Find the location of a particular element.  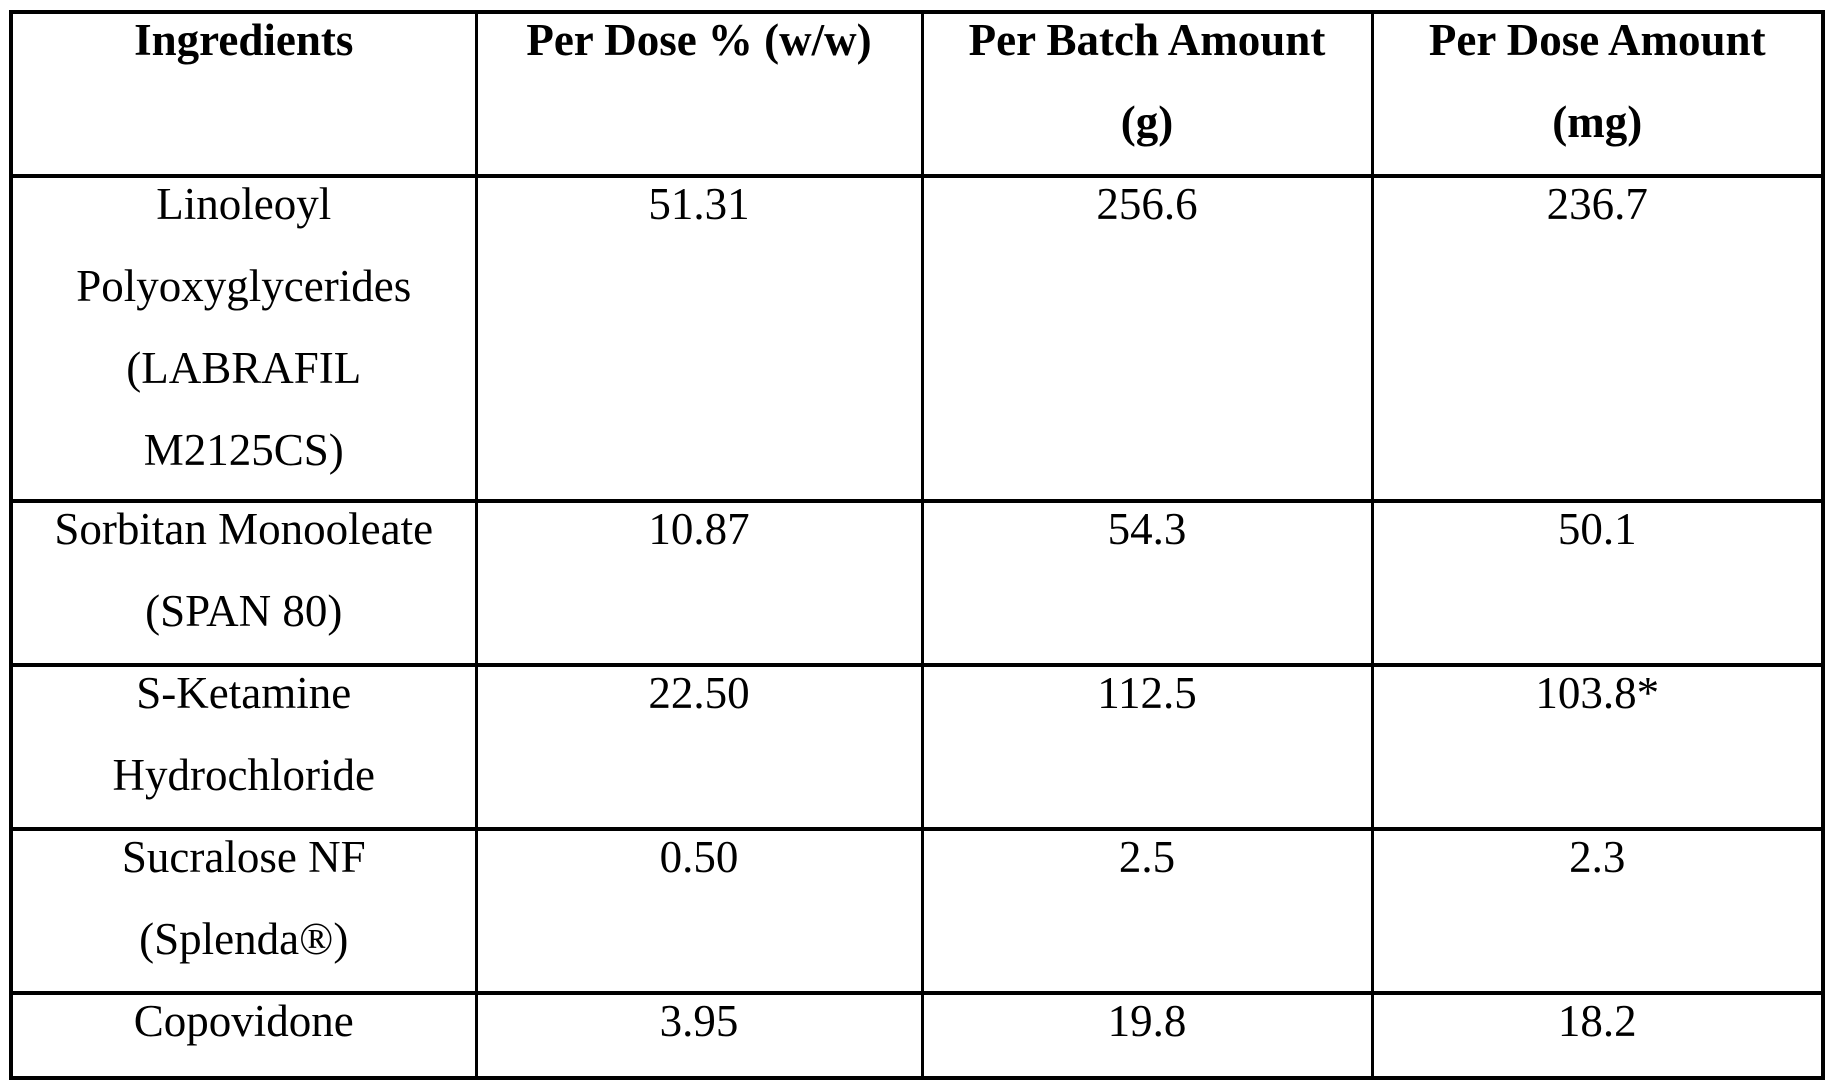

cell-ingredient: Sorbitan Monooleate (SPAN 80) is located at coordinates (243, 583).